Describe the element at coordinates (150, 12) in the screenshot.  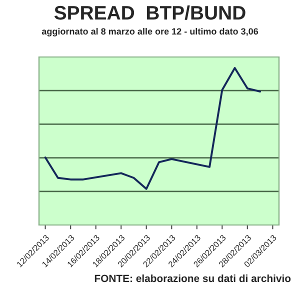
I see `chart-title: SPREAD BTP/BUND` at that location.